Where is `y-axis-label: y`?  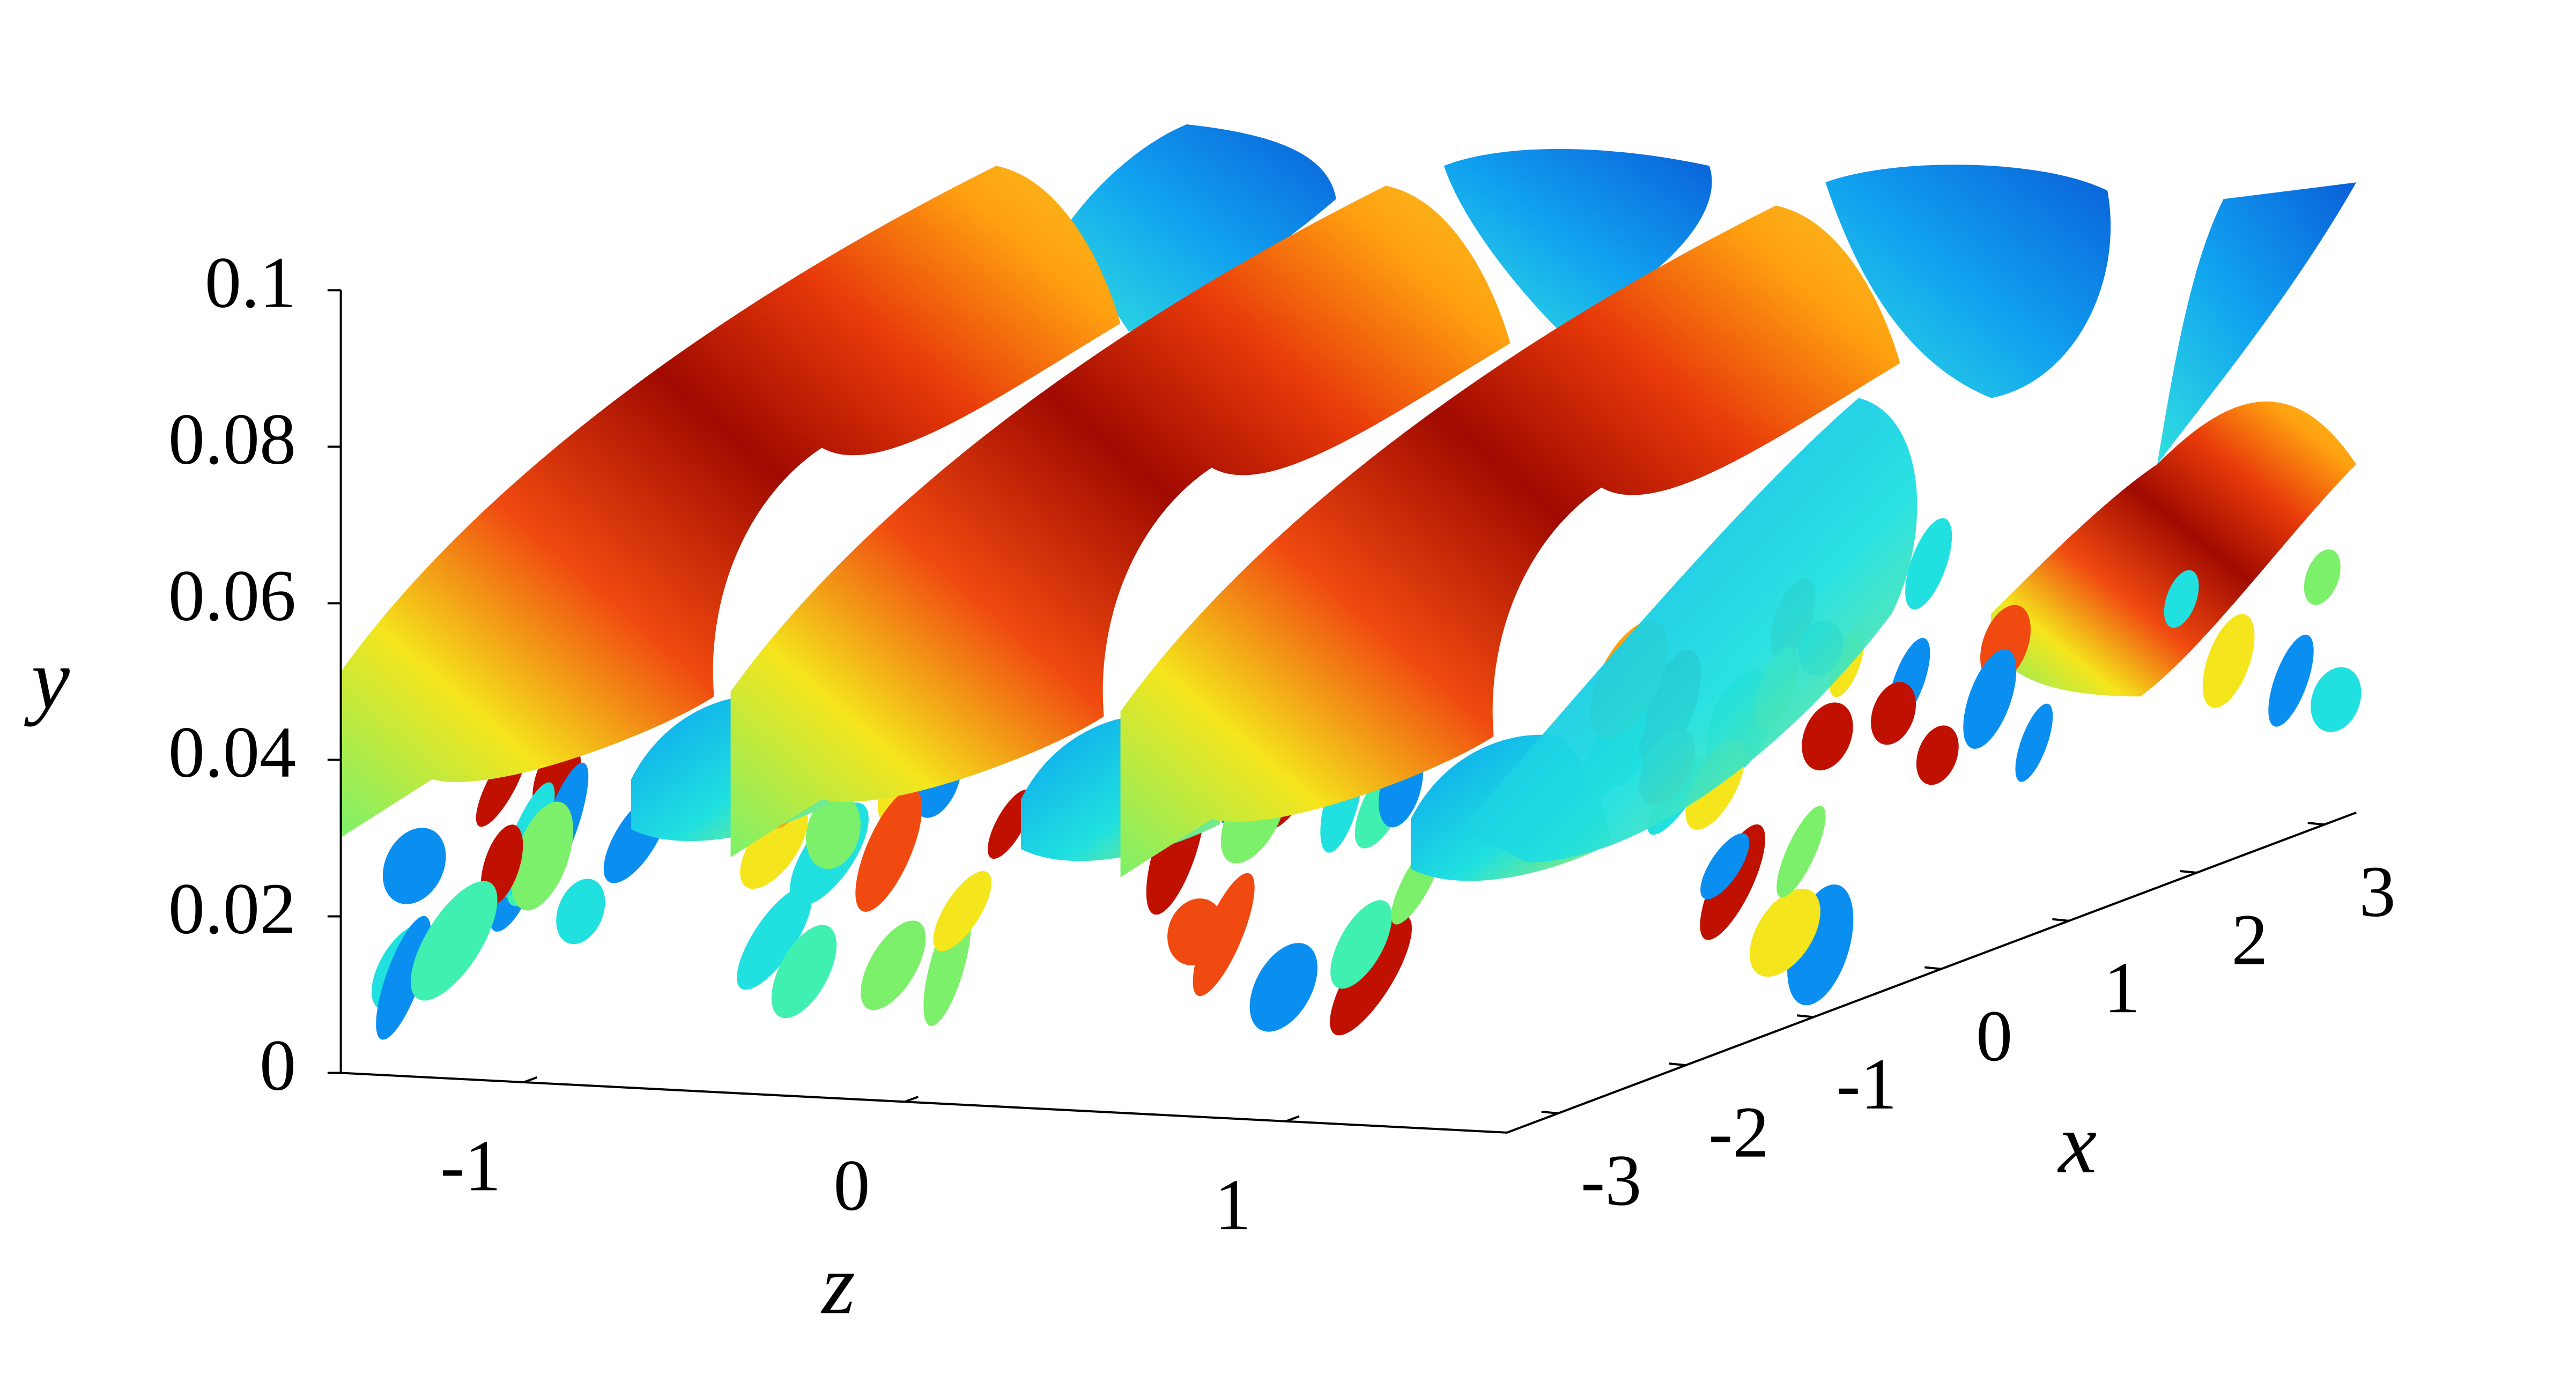 y-axis-label: y is located at coordinates (47, 679).